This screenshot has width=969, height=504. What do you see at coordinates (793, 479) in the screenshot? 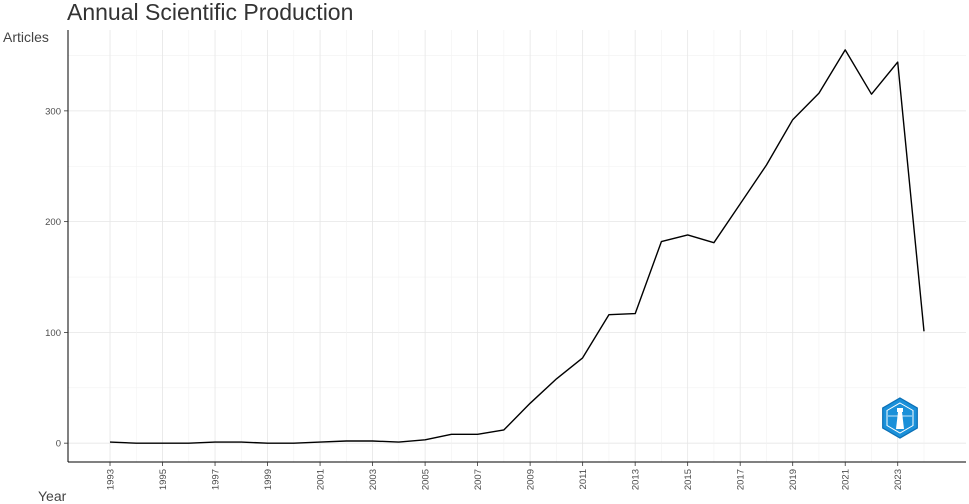
I see `x-tick-label: 2019` at bounding box center [793, 479].